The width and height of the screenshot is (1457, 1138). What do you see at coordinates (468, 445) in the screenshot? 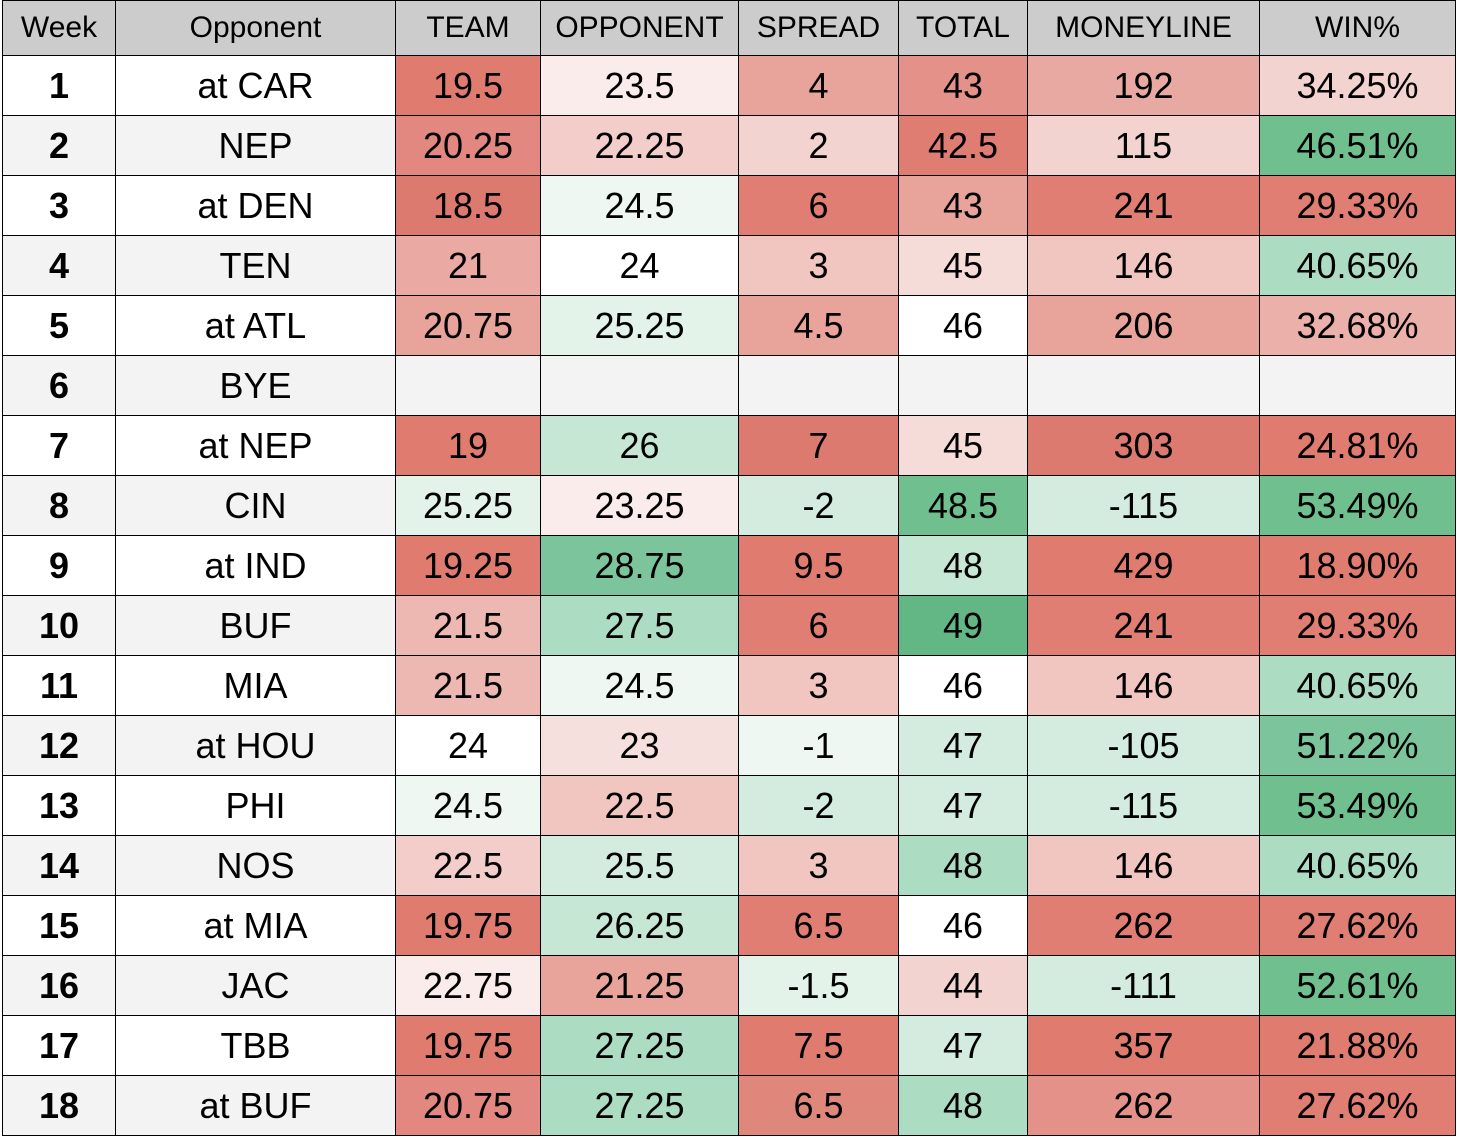
I see `value-cell: 19` at bounding box center [468, 445].